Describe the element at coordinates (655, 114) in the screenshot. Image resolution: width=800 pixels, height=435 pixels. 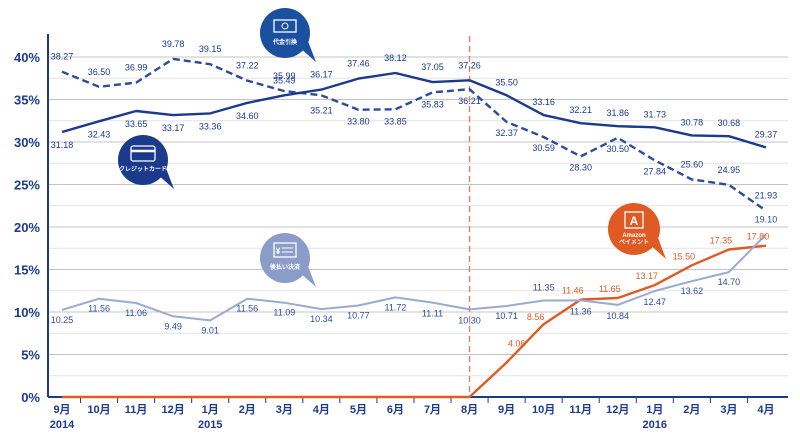
I see `data-label-credit: 31.73` at that location.